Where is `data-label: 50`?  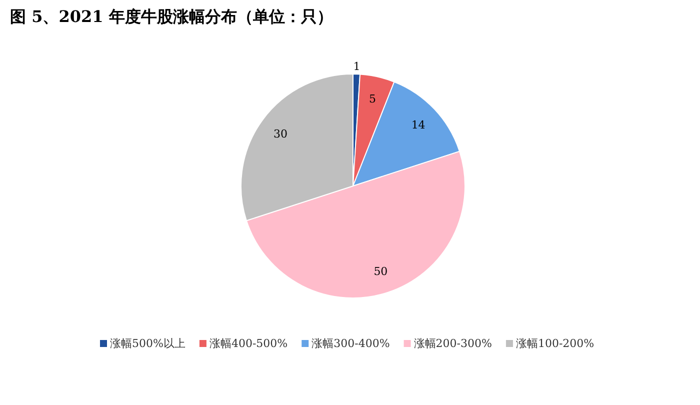 data-label: 50 is located at coordinates (381, 271).